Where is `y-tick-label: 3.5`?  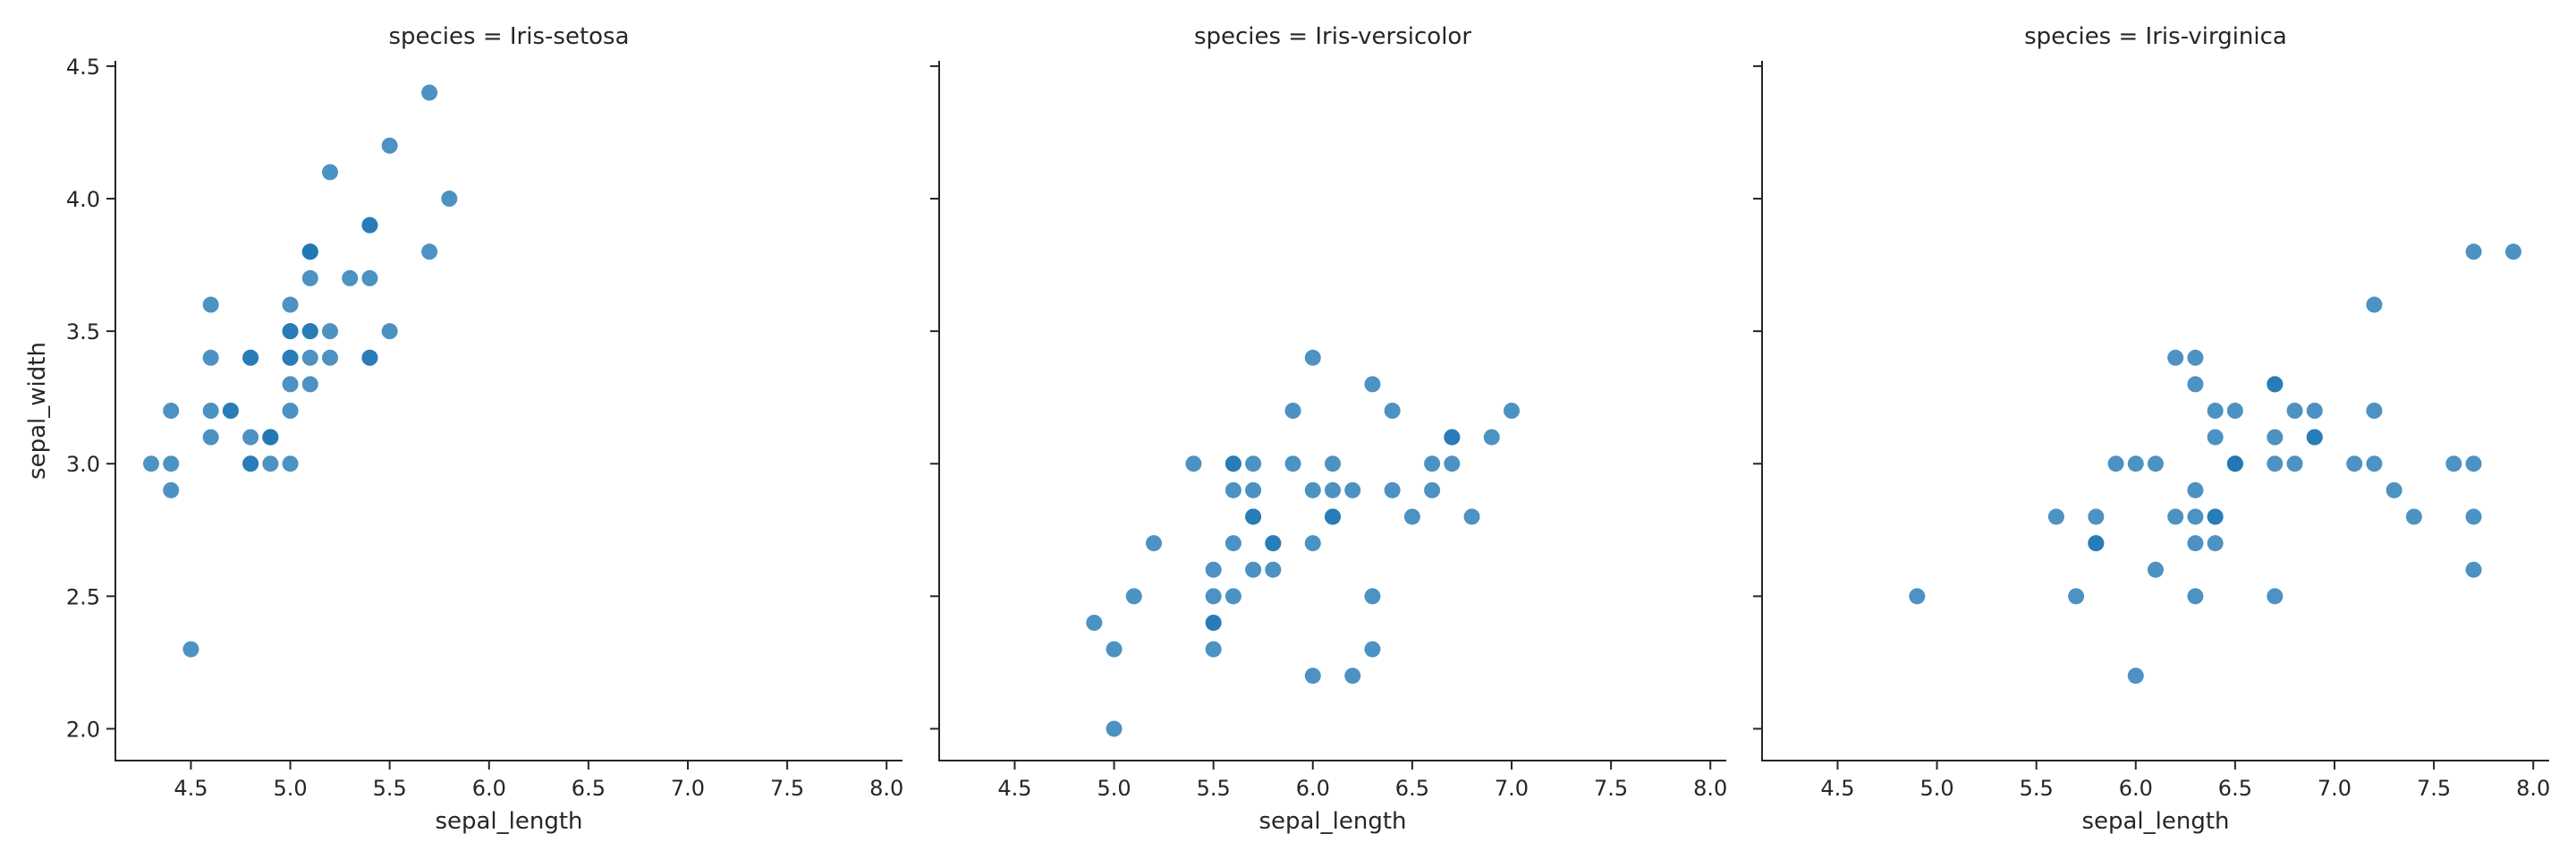 y-tick-label: 3.5 is located at coordinates (83, 331).